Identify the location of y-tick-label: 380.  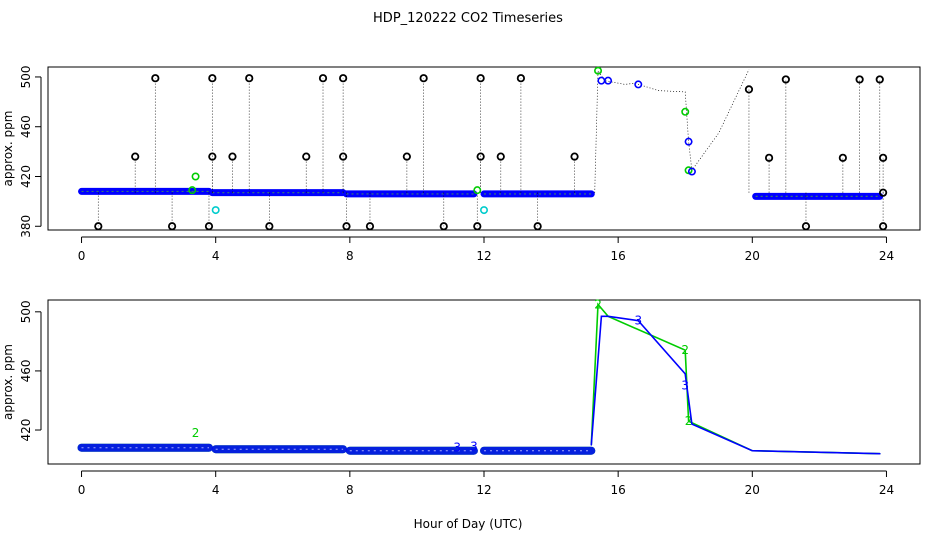
(26, 226).